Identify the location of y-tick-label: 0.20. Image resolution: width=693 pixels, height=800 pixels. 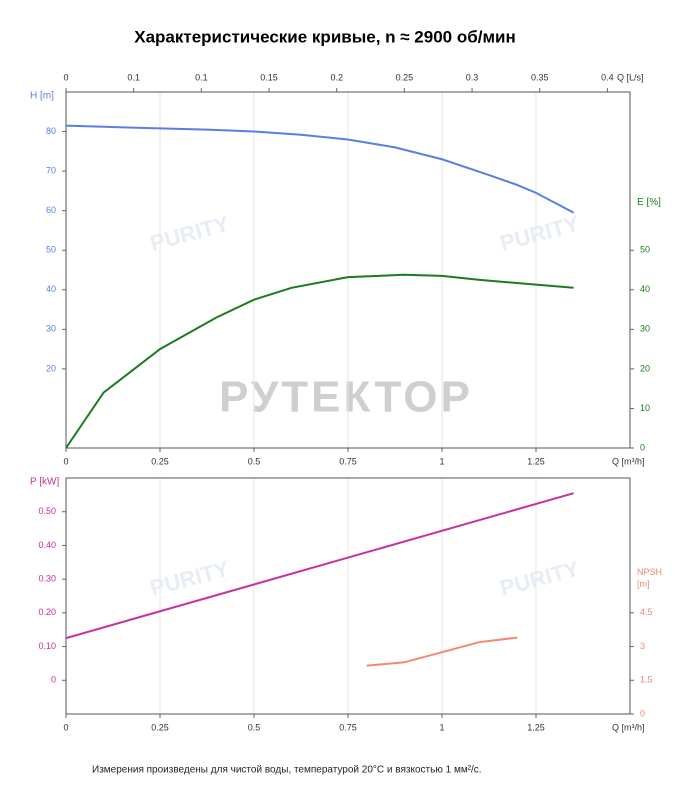
(47, 612).